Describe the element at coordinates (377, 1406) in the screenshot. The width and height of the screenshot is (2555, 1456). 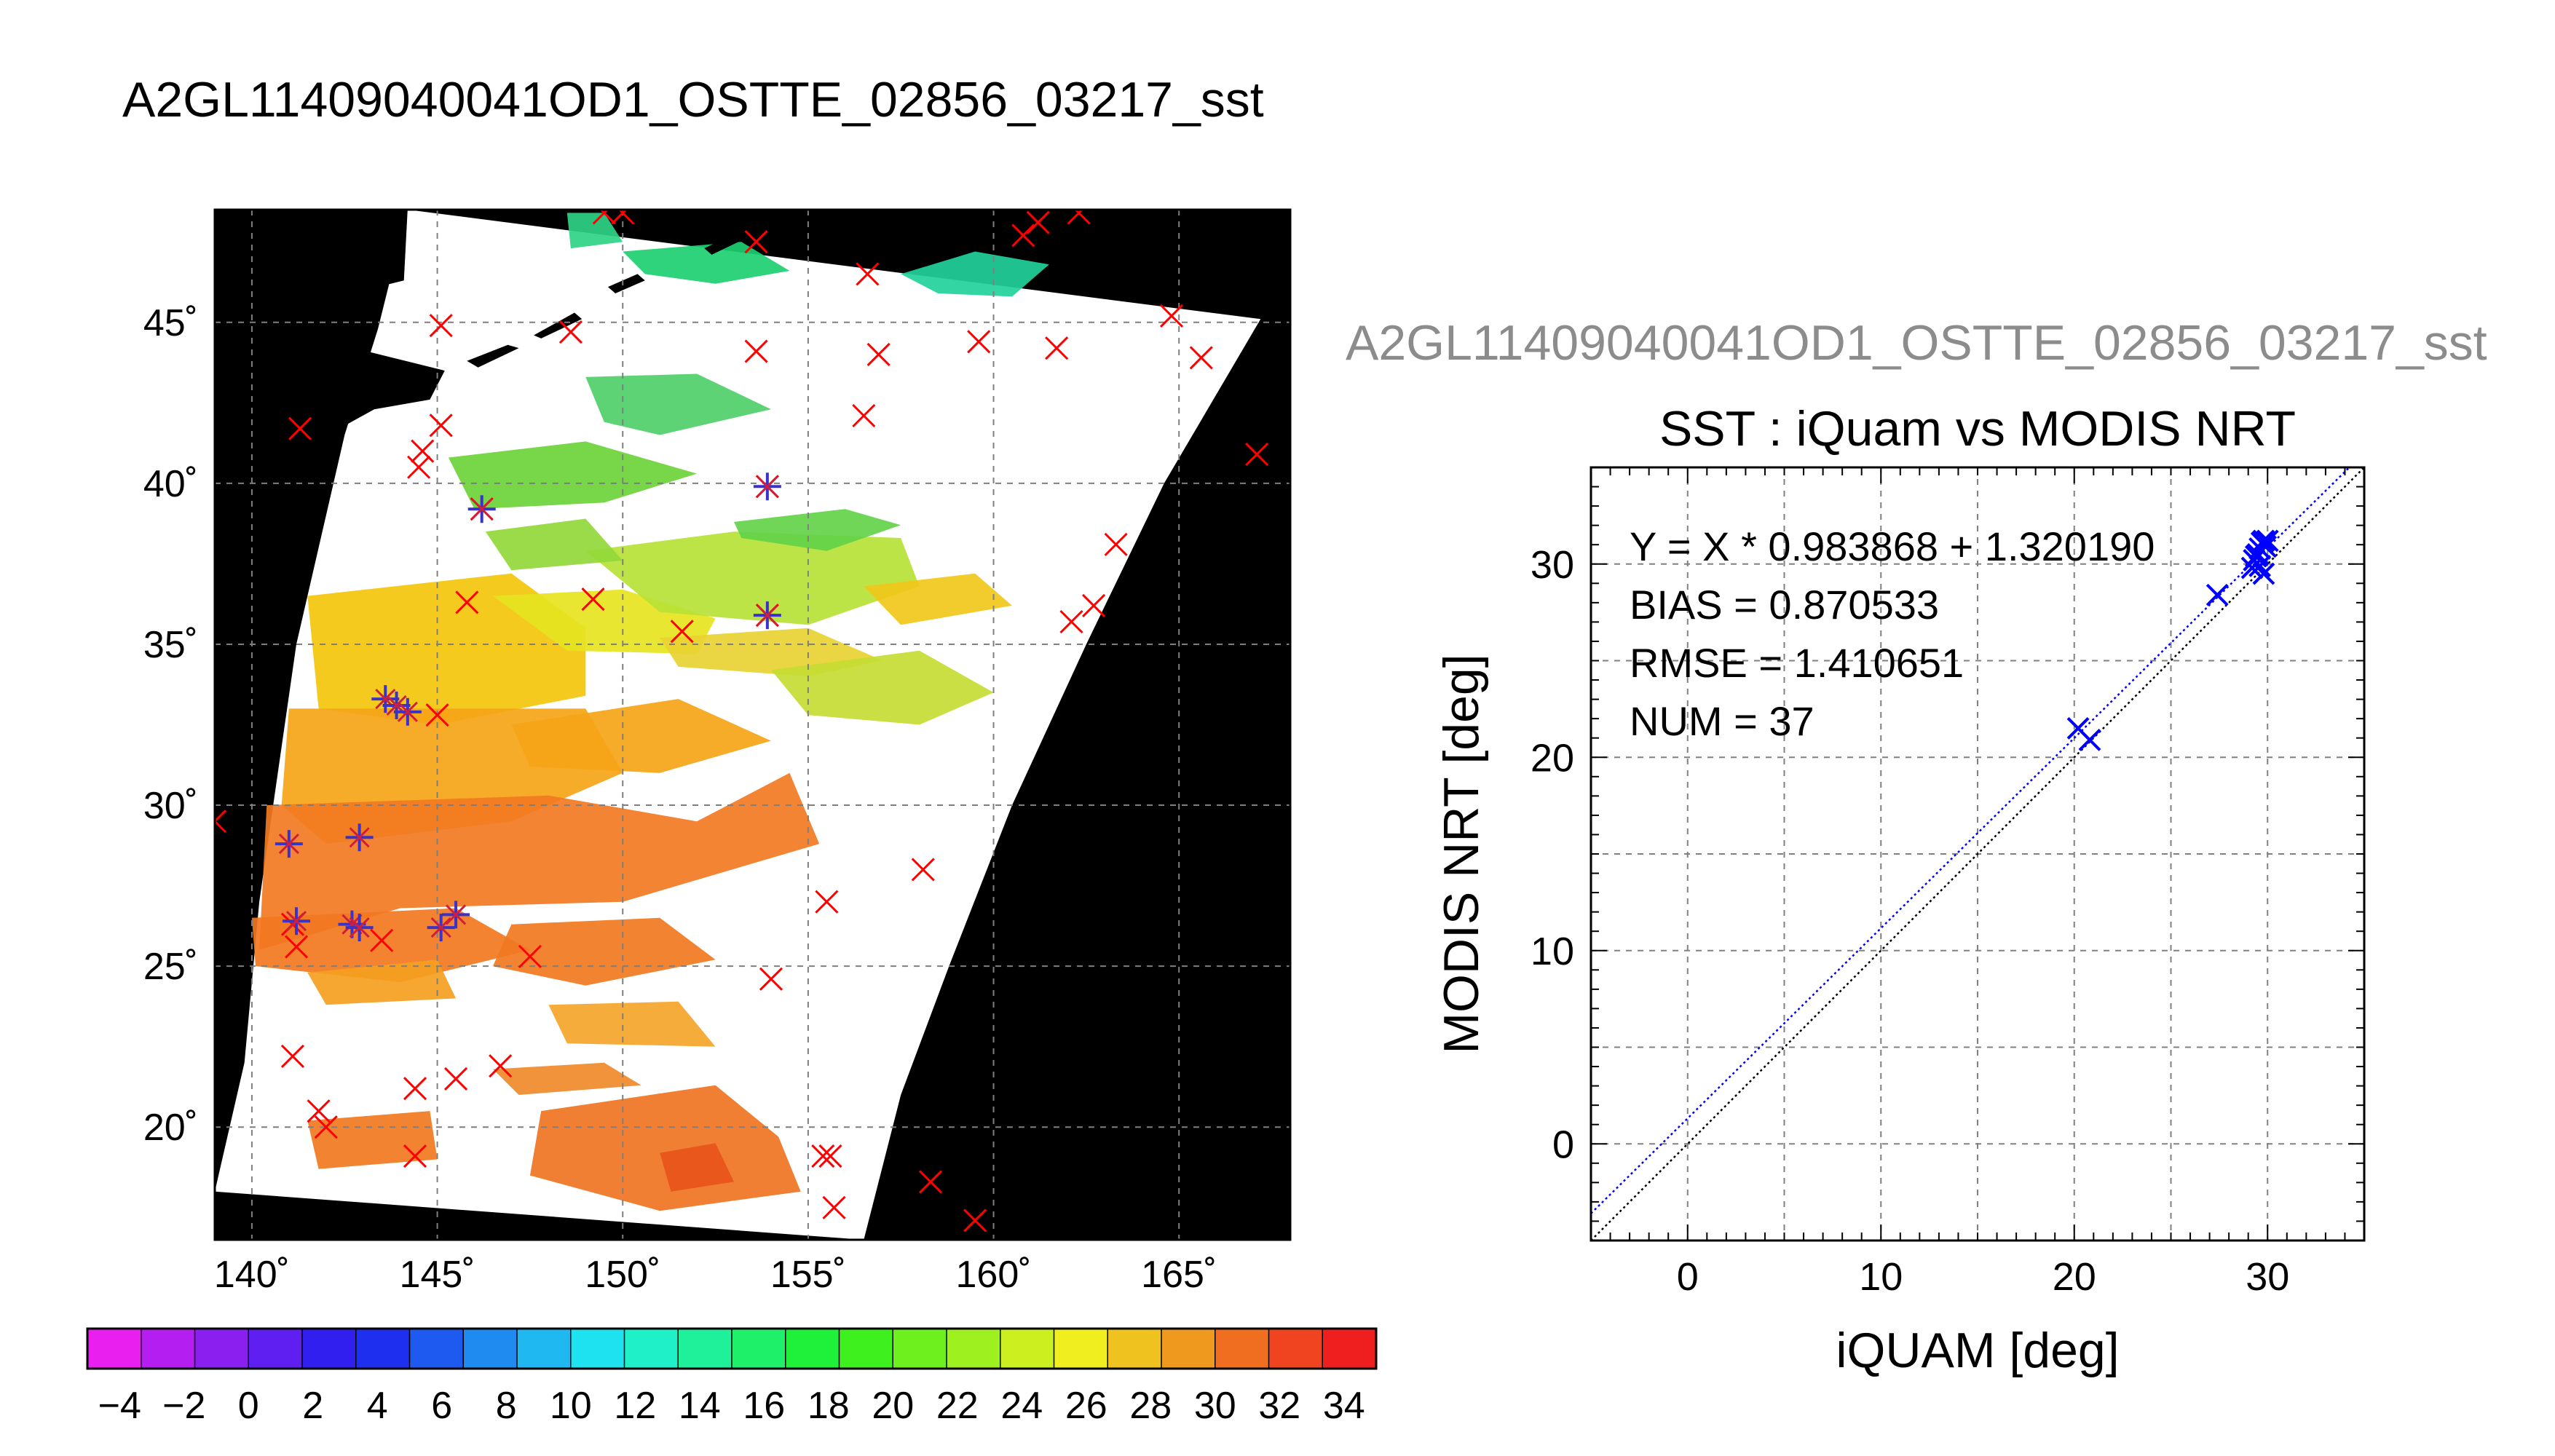
I see `colorbar-tick-4: 4` at that location.